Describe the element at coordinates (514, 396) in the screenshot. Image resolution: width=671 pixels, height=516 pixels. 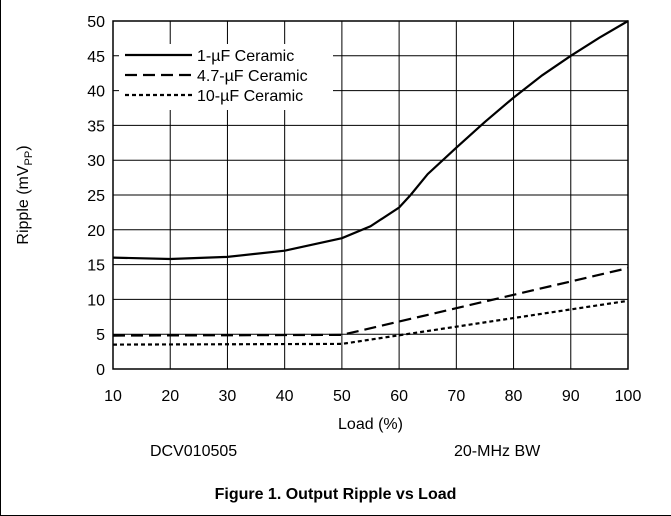
I see `x-tick-label: 80` at that location.